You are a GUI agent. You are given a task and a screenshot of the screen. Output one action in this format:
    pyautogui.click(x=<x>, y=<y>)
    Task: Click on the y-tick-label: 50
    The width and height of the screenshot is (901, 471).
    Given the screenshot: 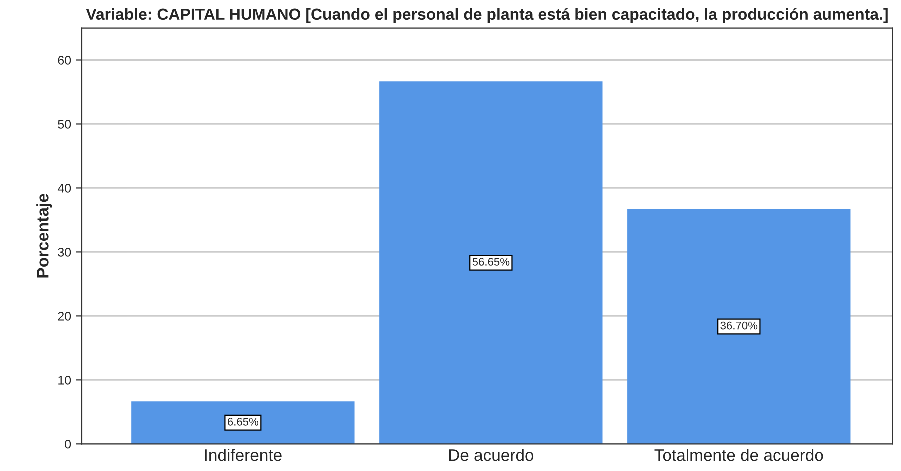 What is the action you would take?
    pyautogui.click(x=65, y=124)
    